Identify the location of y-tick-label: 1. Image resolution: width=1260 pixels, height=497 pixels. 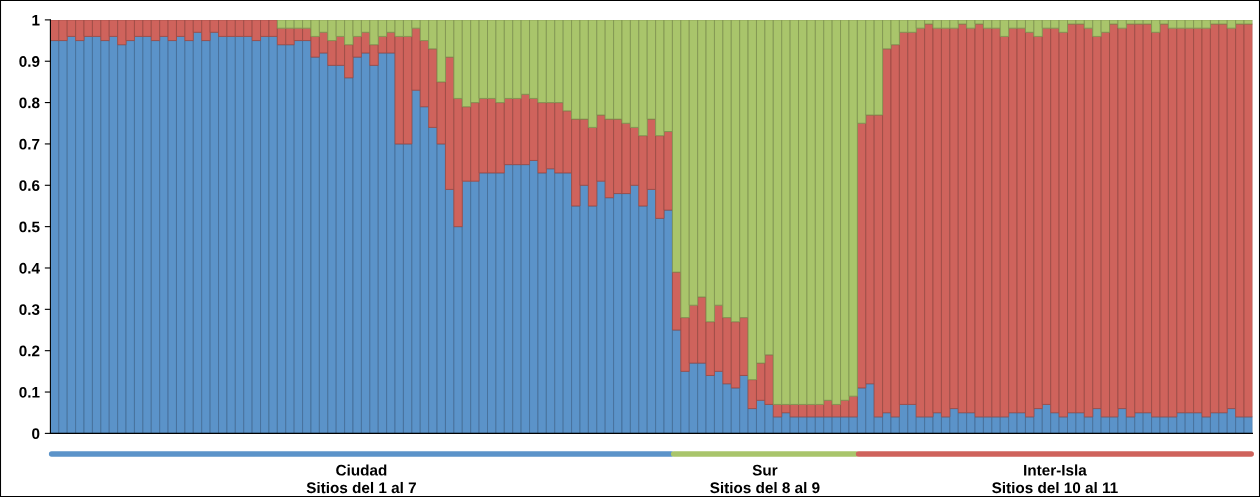
(36, 20).